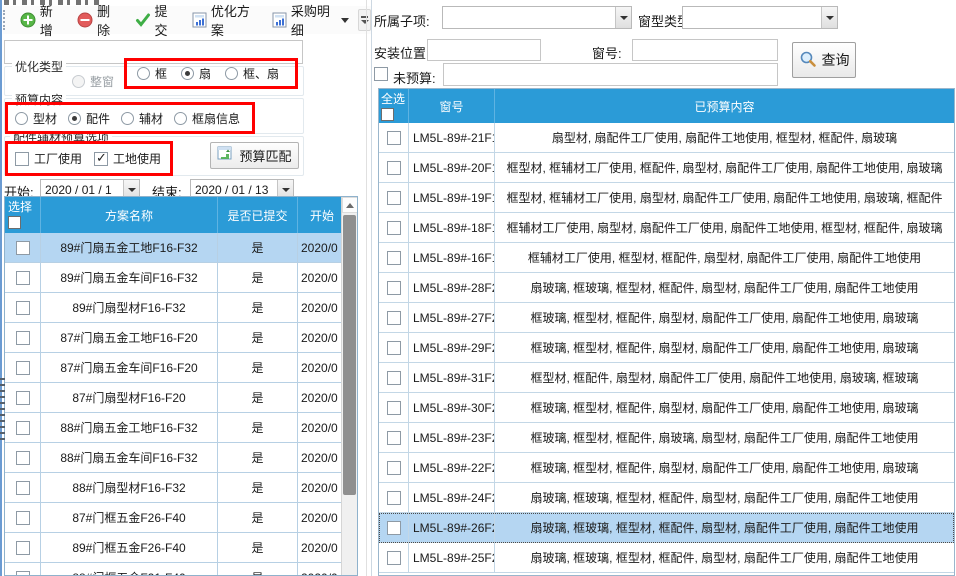  Describe the element at coordinates (394, 106) in the screenshot. I see `window-header-select-all: 全选` at that location.